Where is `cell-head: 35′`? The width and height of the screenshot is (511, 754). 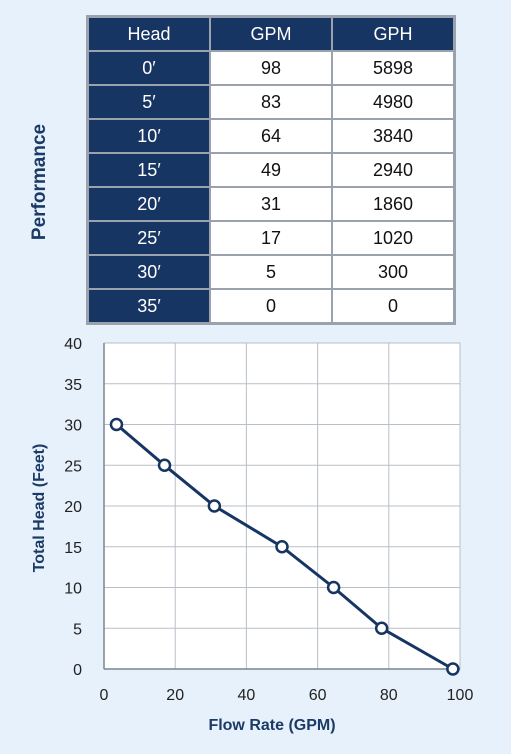
cell-head: 35′ is located at coordinates (148, 306).